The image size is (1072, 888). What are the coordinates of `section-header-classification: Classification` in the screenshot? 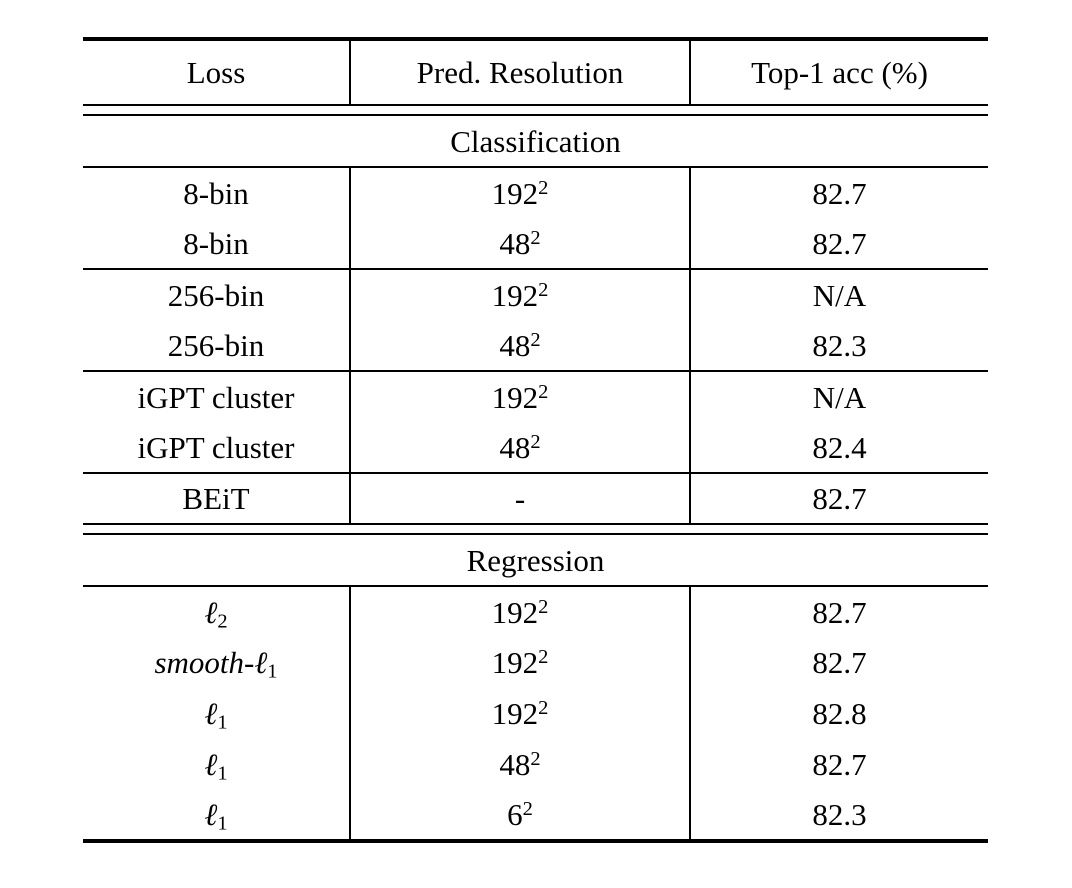 It's located at (535, 141).